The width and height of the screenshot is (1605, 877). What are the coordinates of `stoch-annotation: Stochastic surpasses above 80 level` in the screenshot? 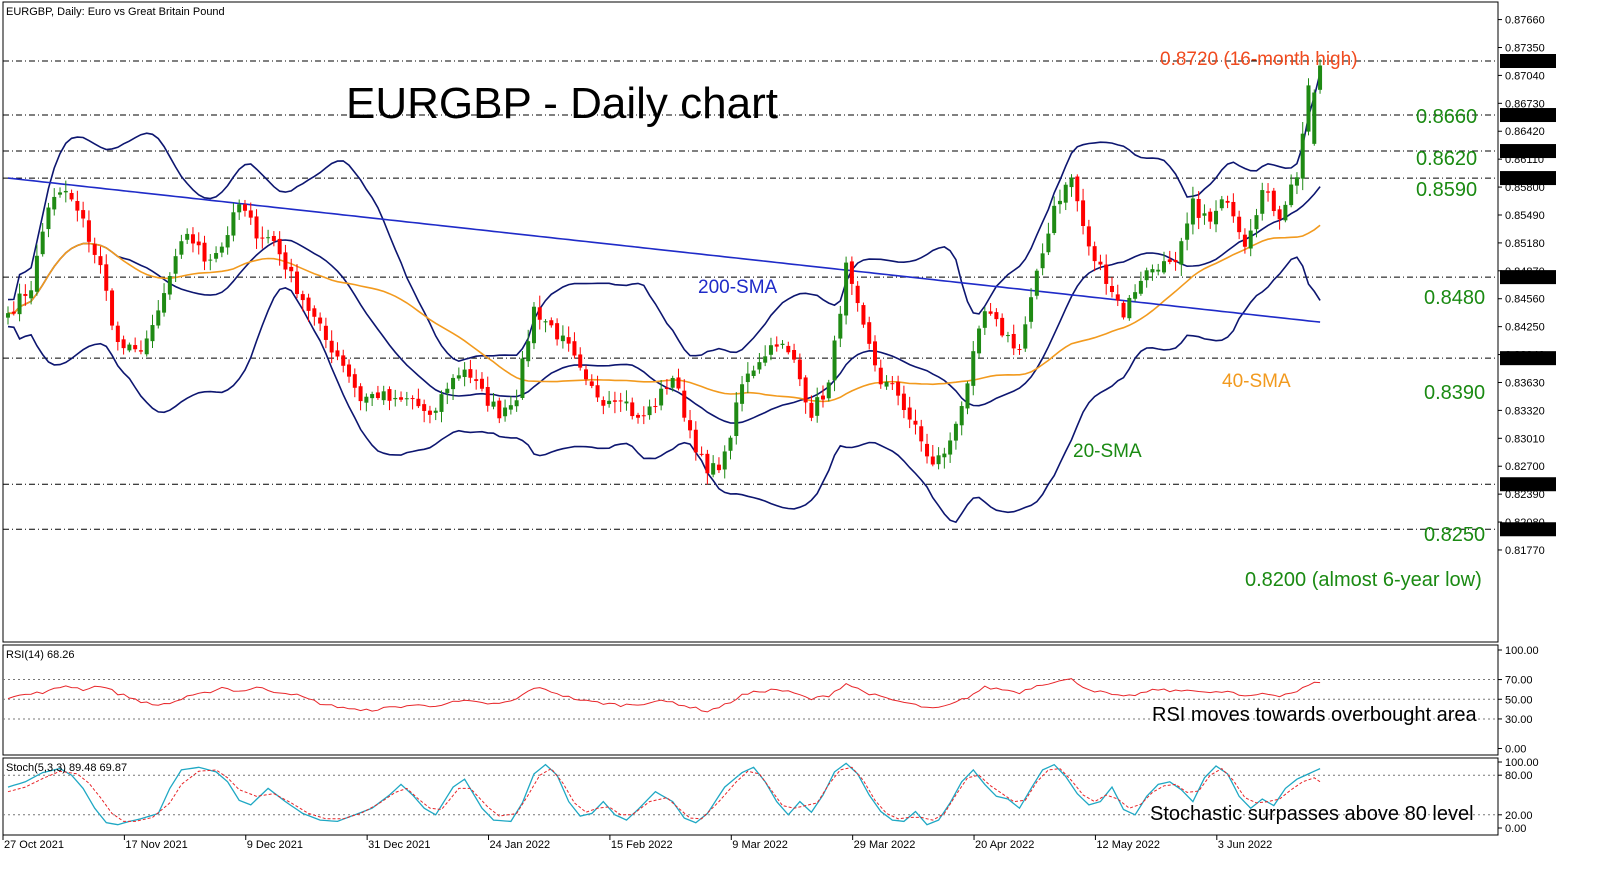 It's located at (1312, 814).